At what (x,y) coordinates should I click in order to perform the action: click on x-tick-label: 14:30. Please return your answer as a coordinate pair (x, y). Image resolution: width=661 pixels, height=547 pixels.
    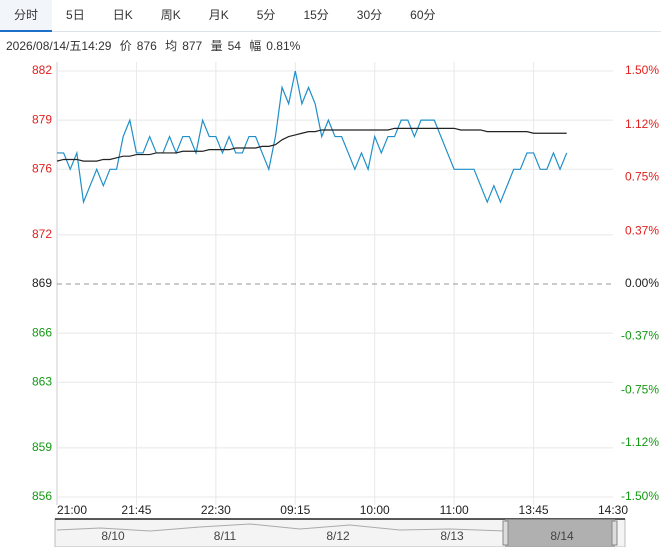
    Looking at the image, I should click on (613, 510).